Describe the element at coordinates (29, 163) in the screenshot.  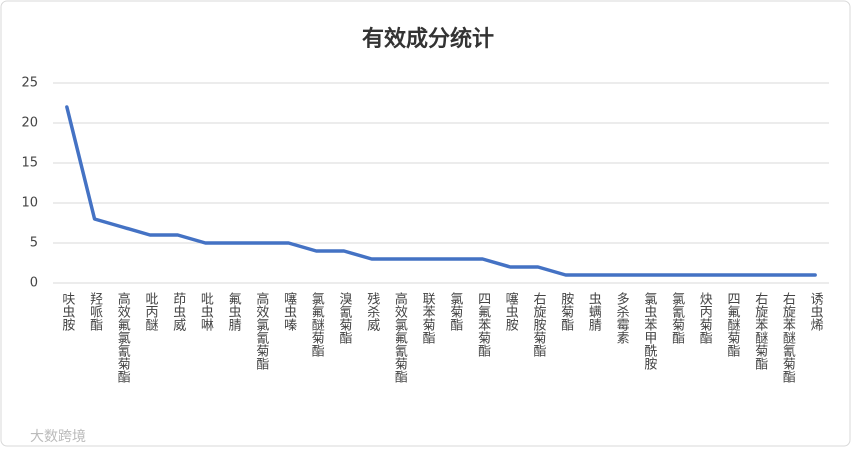
I see `y-tick-label: 15` at that location.